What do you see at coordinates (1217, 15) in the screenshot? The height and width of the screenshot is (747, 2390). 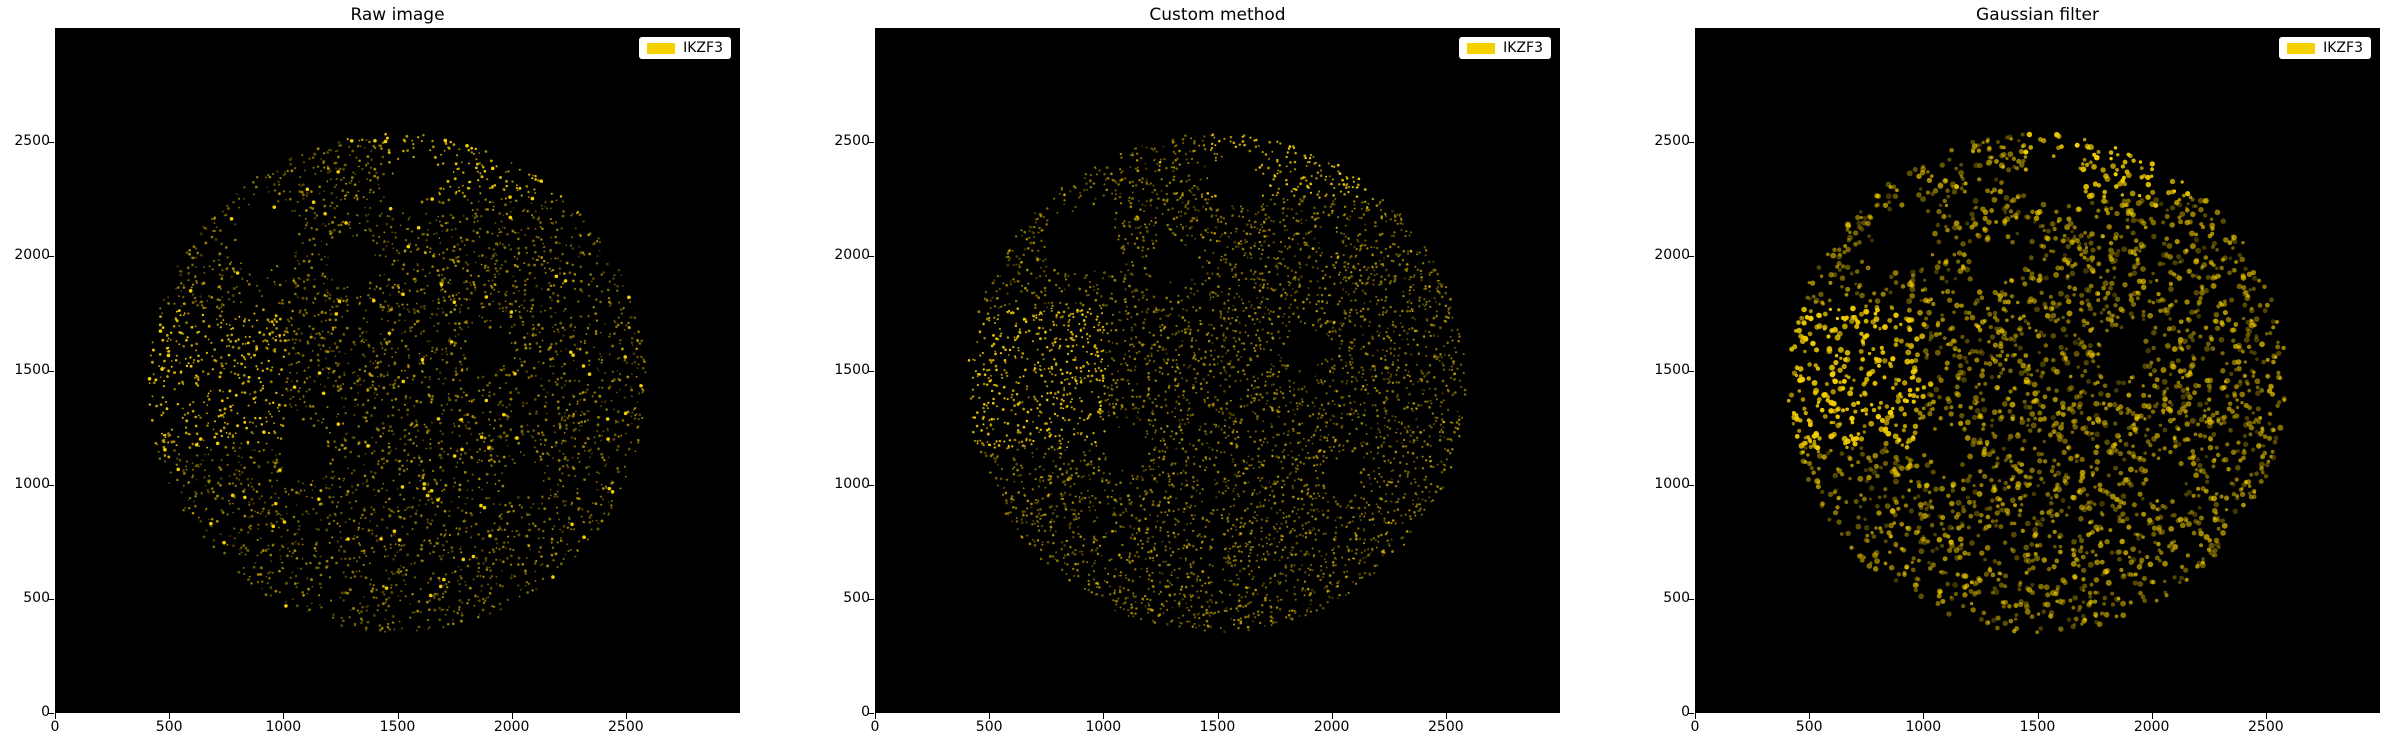 I see `panel-title: Custom method` at bounding box center [1217, 15].